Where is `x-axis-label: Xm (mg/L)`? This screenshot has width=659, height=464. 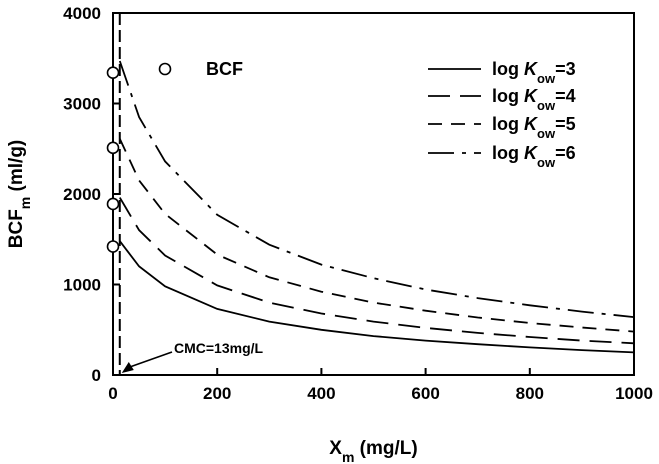
x-axis-label: Xm (mg/L) is located at coordinates (373, 451).